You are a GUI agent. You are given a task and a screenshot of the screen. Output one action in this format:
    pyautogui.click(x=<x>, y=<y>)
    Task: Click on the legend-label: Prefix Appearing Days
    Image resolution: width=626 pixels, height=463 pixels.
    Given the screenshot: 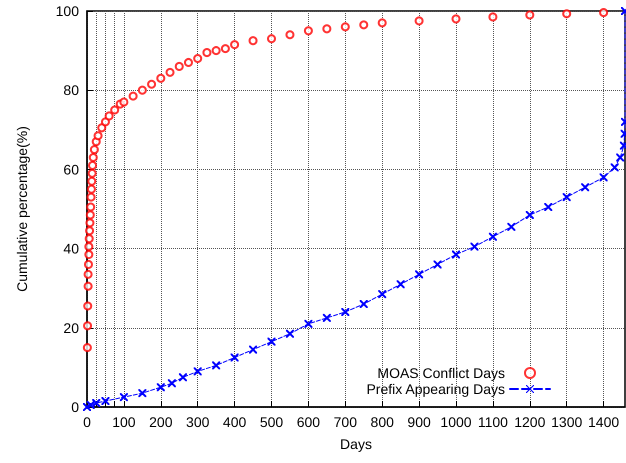 What is the action you would take?
    pyautogui.click(x=435, y=389)
    